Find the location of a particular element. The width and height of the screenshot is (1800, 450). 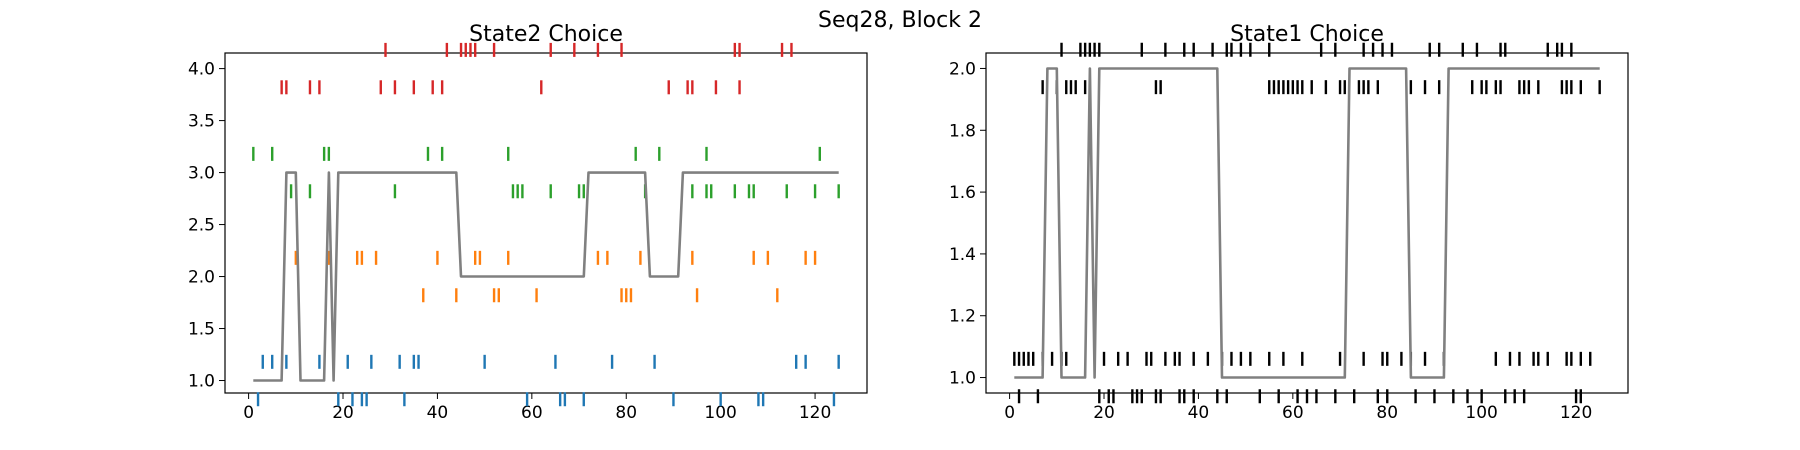

state1-y-tick-label: 1.6 is located at coordinates (962, 193).